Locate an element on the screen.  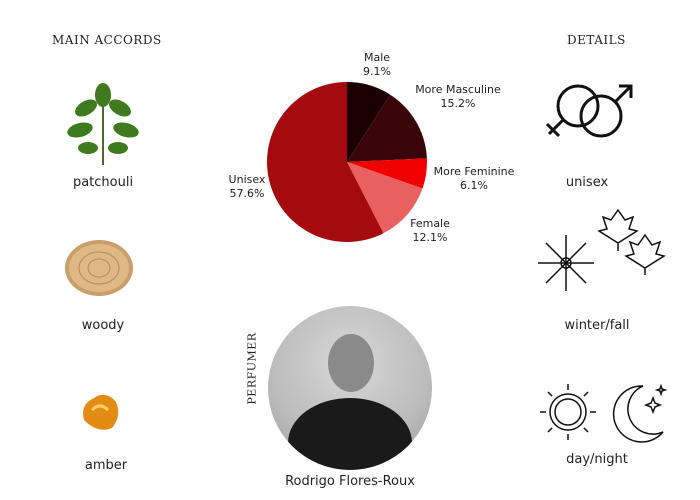
perfumer-heading: PERFUMER is located at coordinates (252, 368).